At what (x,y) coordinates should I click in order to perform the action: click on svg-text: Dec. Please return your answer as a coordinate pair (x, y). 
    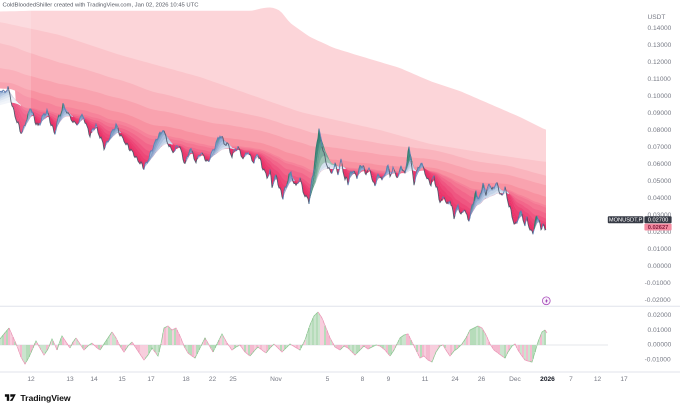
    Looking at the image, I should click on (515, 379).